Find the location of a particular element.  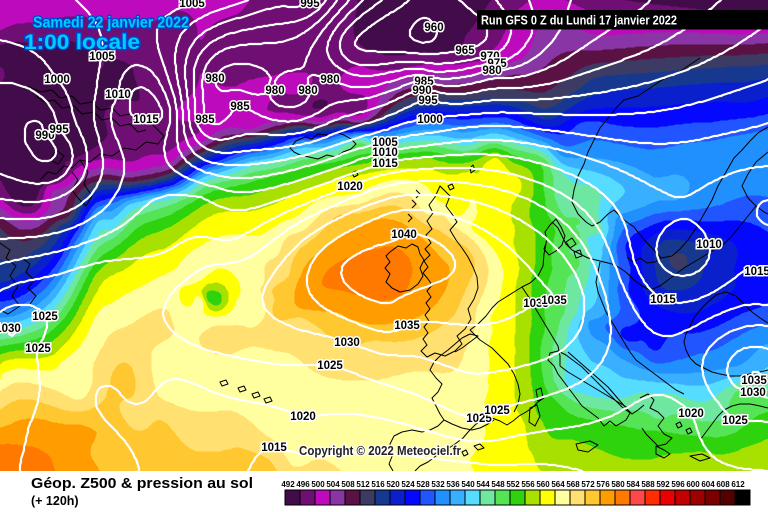

svg-text: 604 is located at coordinates (708, 484).